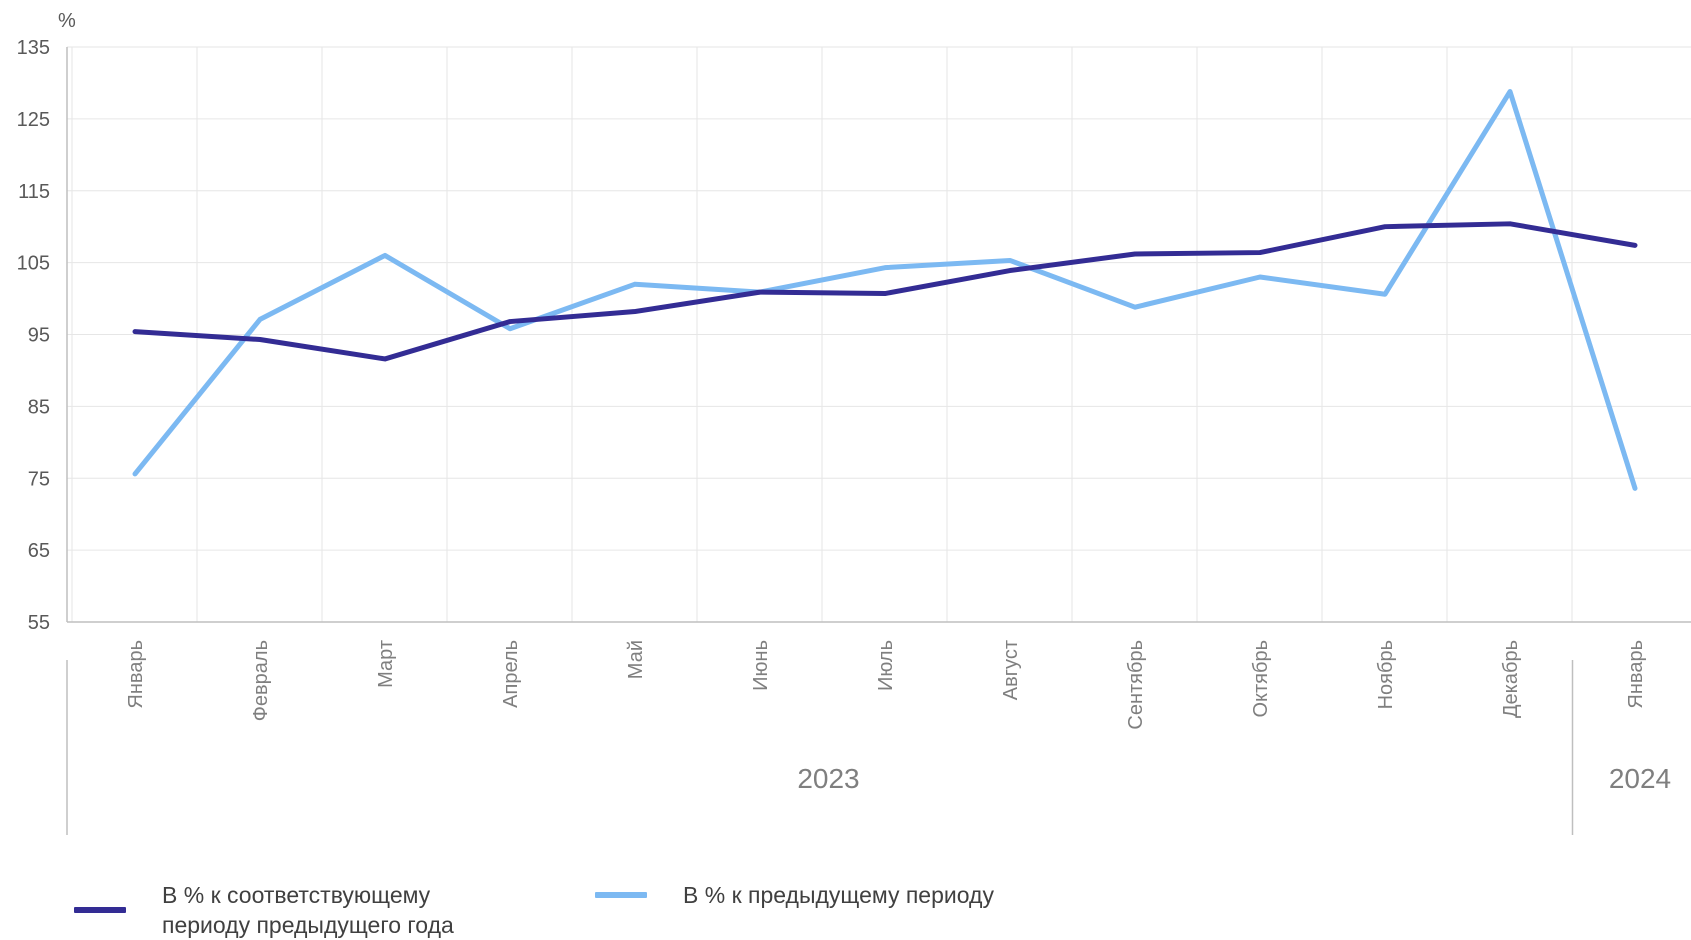  I want to click on legend-label-series-2: В % к предыдущему периоду, so click(838, 895).